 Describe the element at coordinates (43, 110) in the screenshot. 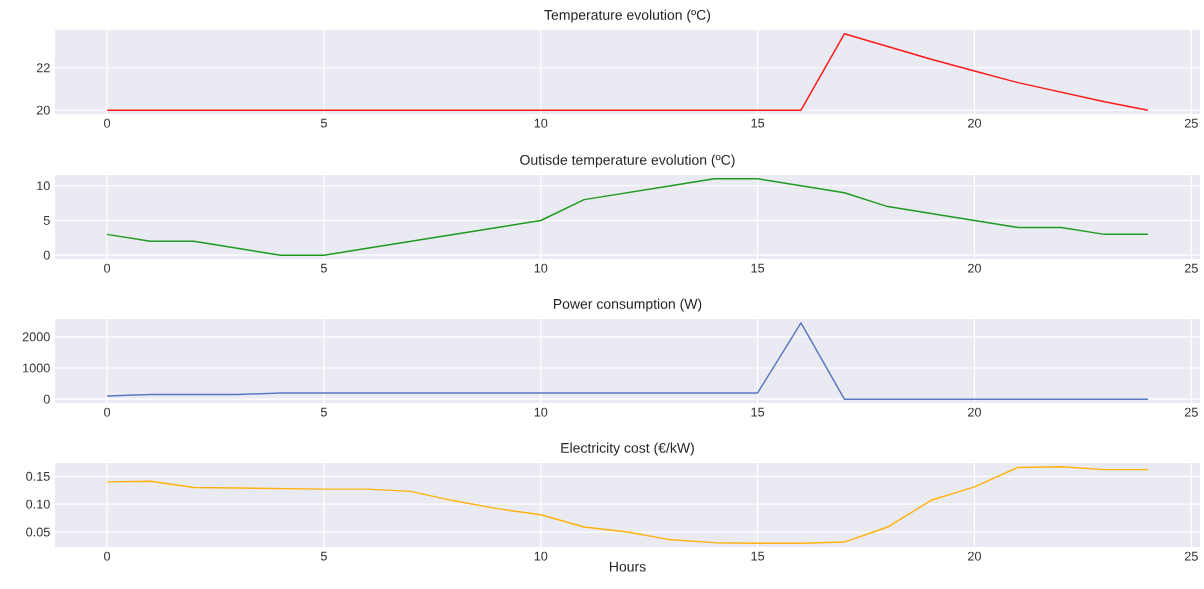

I see `y-tick-label: 20` at that location.